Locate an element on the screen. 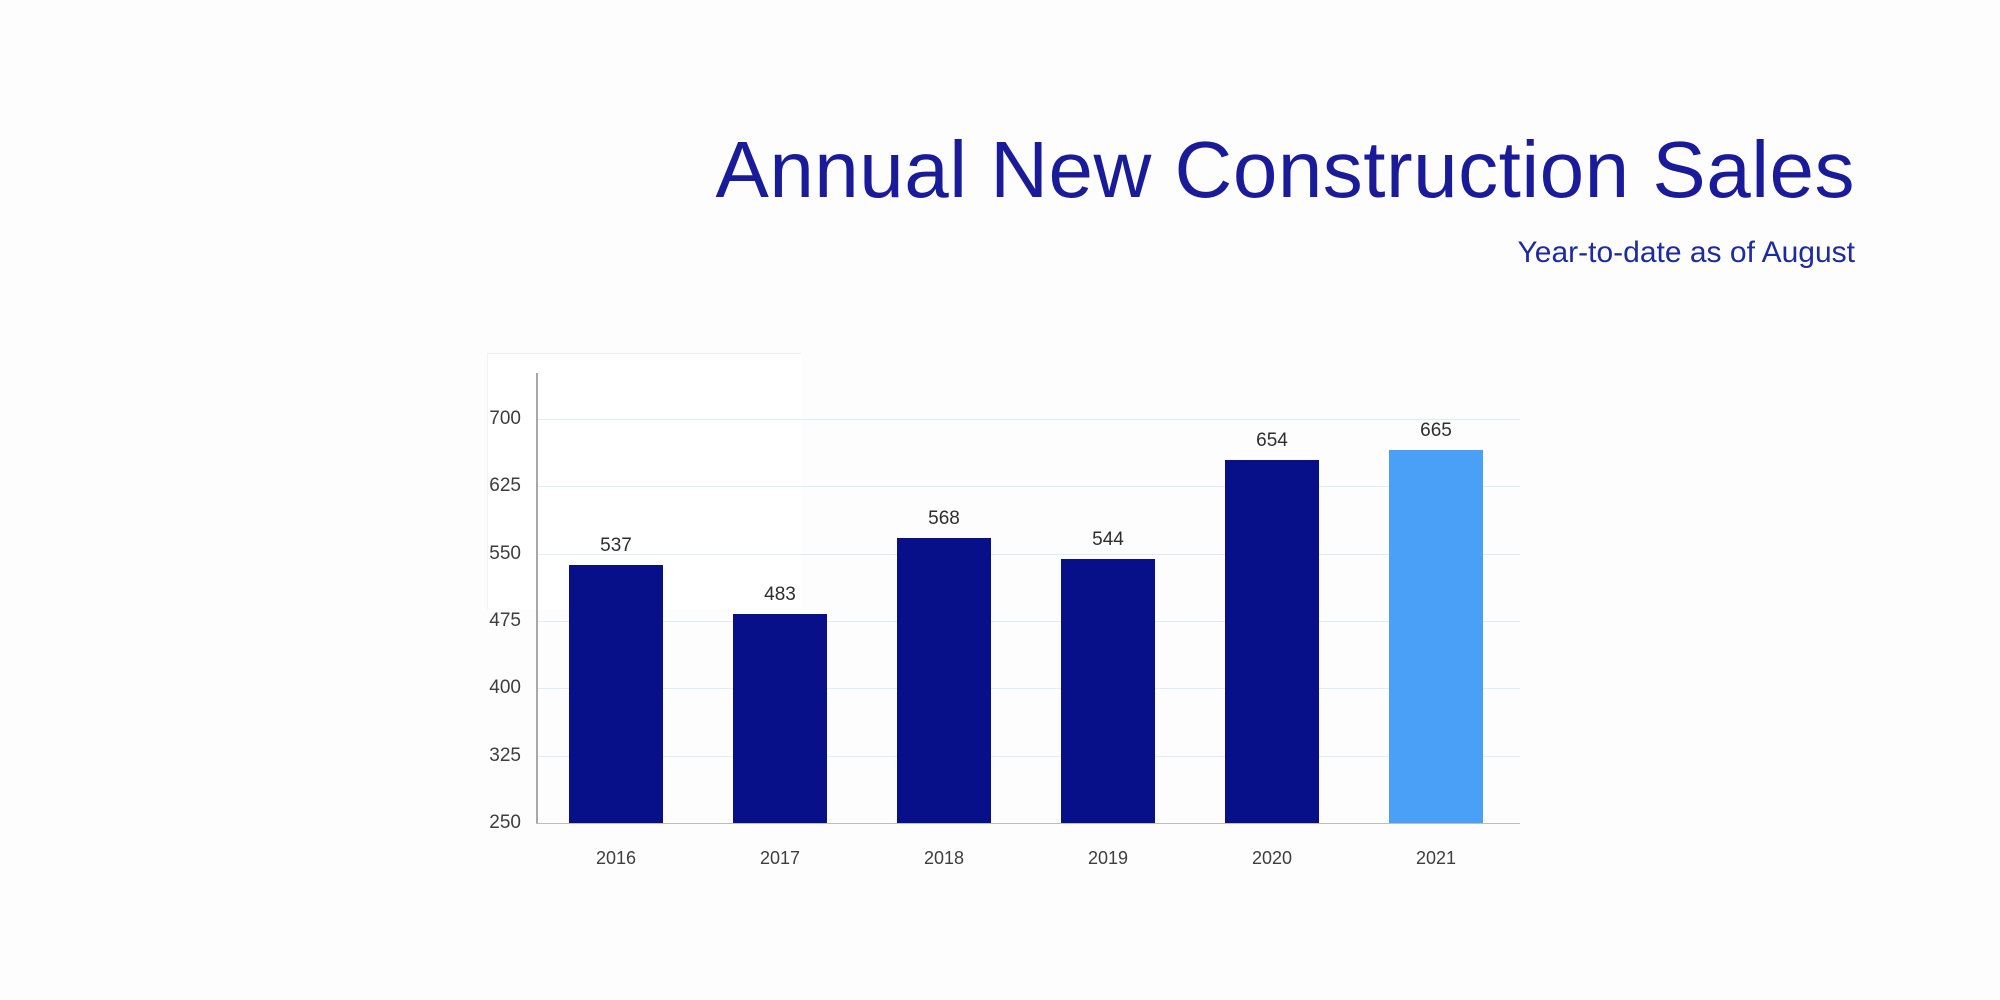 Image resolution: width=2000 pixels, height=1000 pixels. y-tick-label-550: 550 is located at coordinates (505, 553).